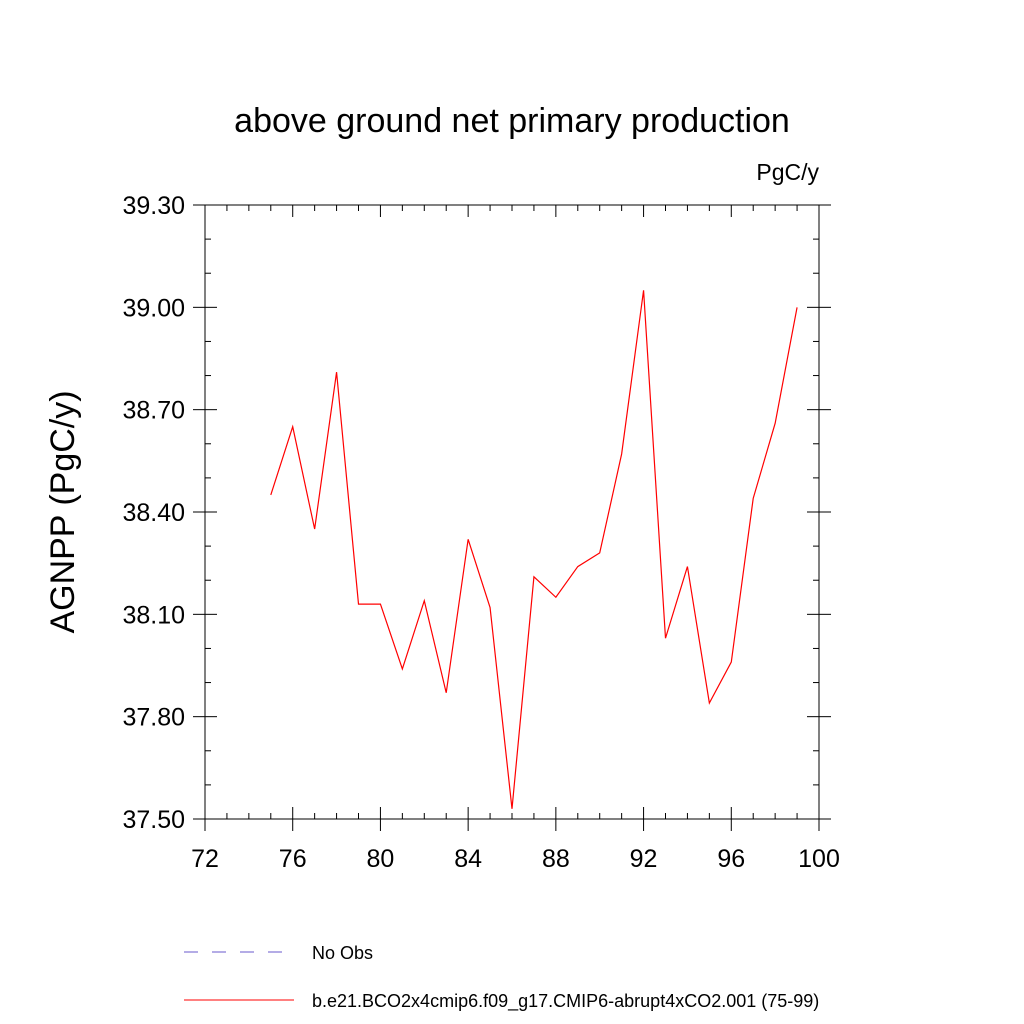  I want to click on x-tick-label: 100, so click(819, 859).